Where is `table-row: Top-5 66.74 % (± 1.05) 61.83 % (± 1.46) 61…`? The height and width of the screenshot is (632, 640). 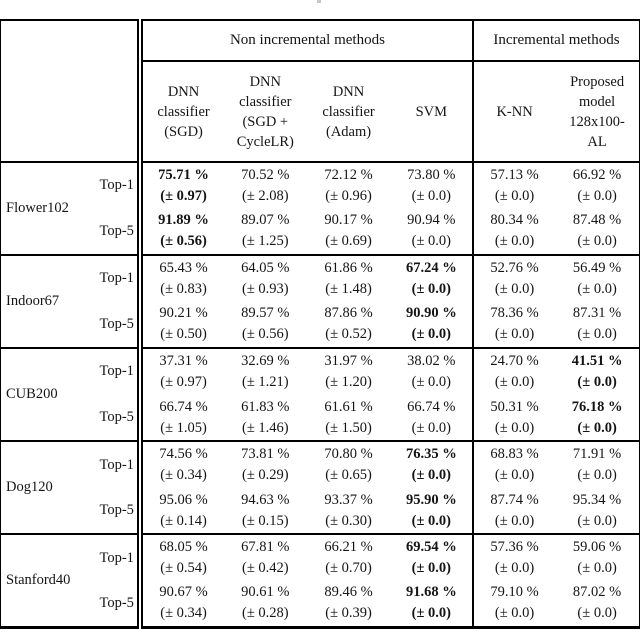 table-row: Top-5 66.74 % (± 1.05) 61.83 % (± 1.46) 61… is located at coordinates (320, 418).